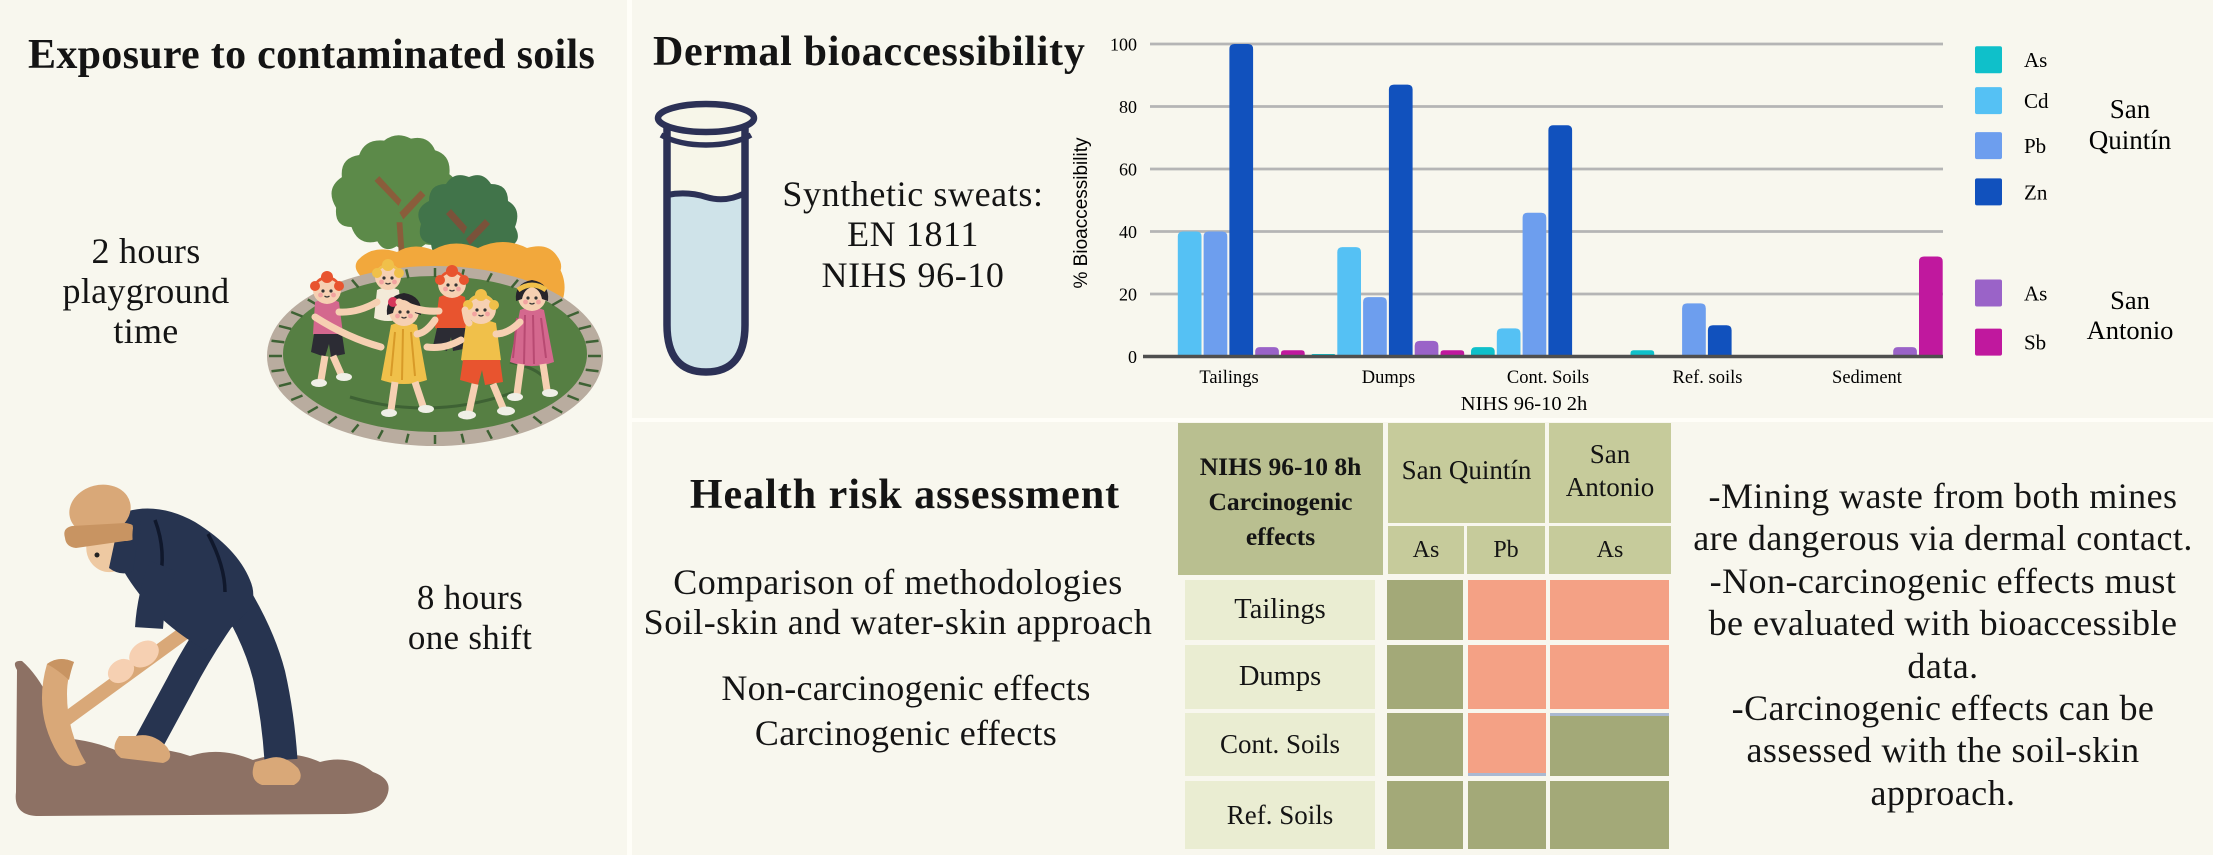 Image resolution: width=2213 pixels, height=855 pixels. What do you see at coordinates (2035, 146) in the screenshot?
I see `svg-text: Pb` at bounding box center [2035, 146].